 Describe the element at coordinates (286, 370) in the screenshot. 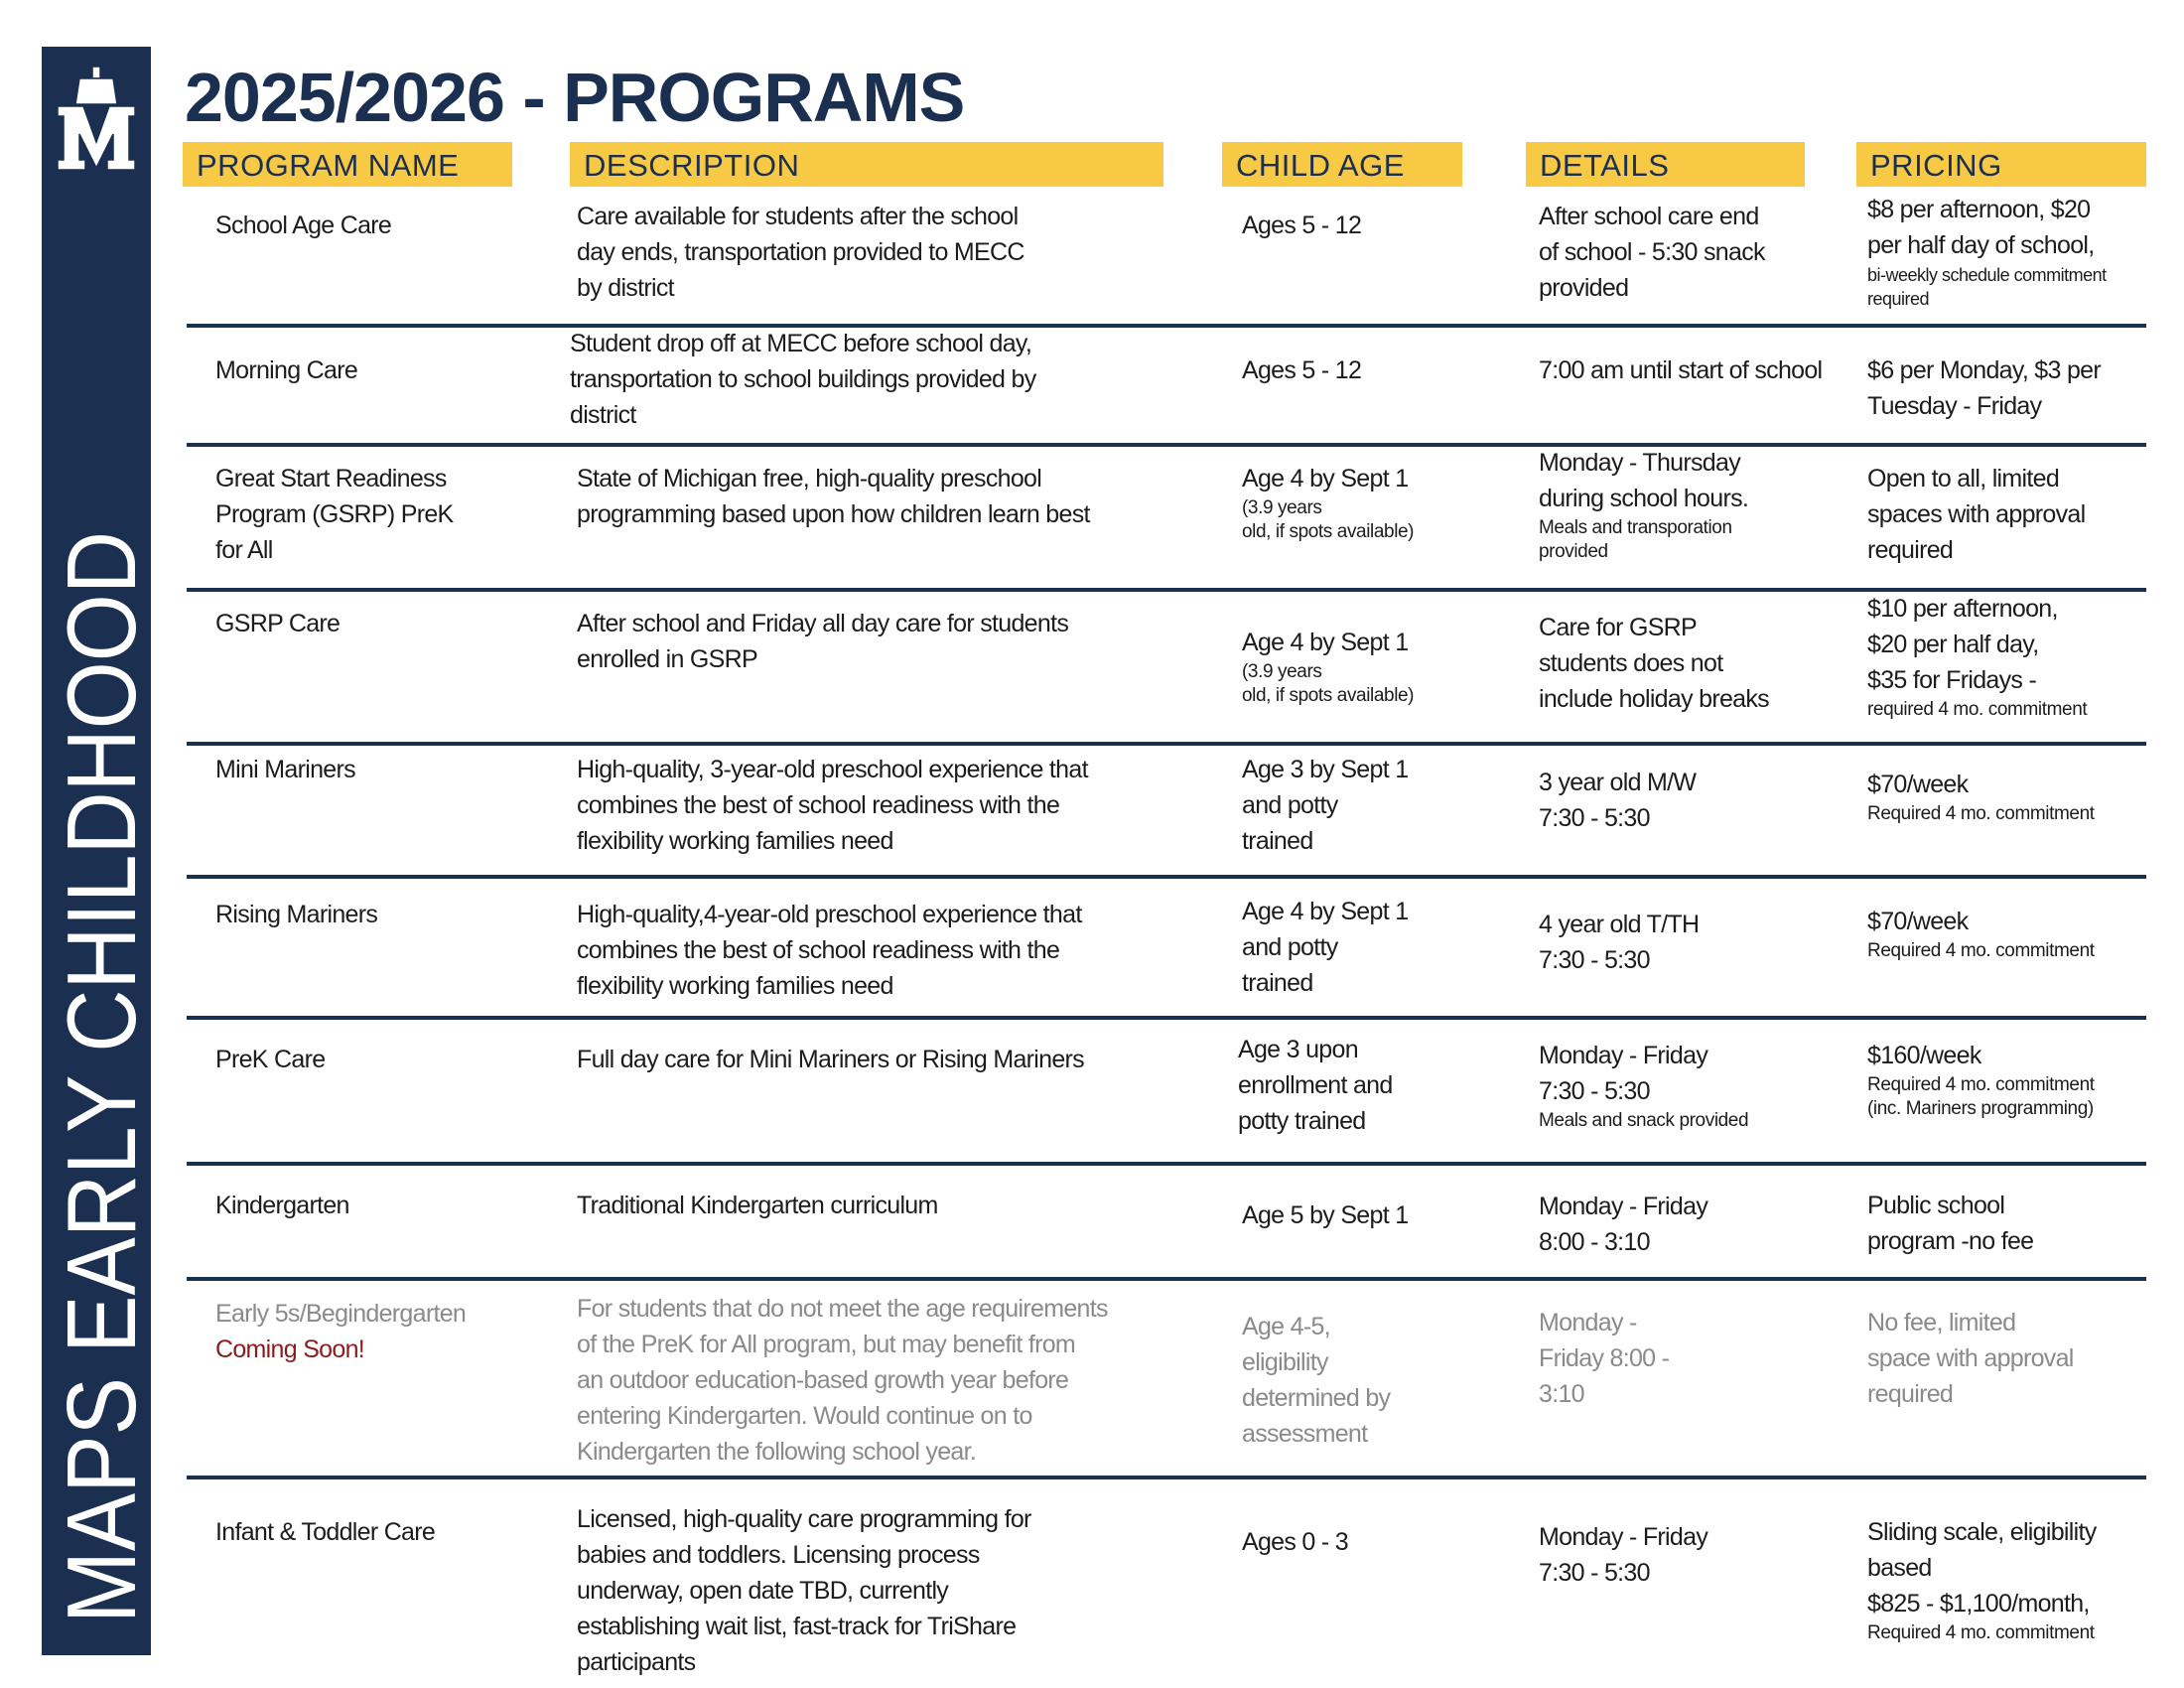

I see `cell-name: Morning Care` at that location.